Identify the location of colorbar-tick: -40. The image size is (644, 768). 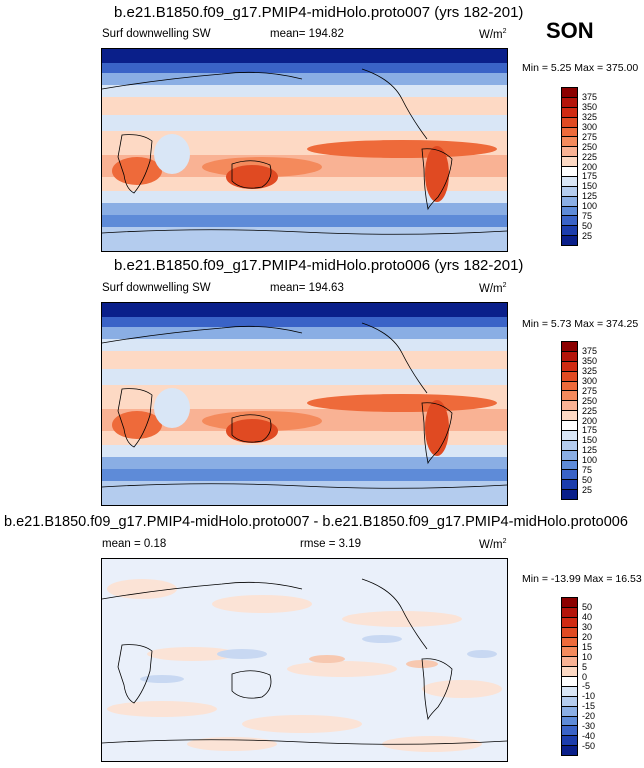
(589, 736).